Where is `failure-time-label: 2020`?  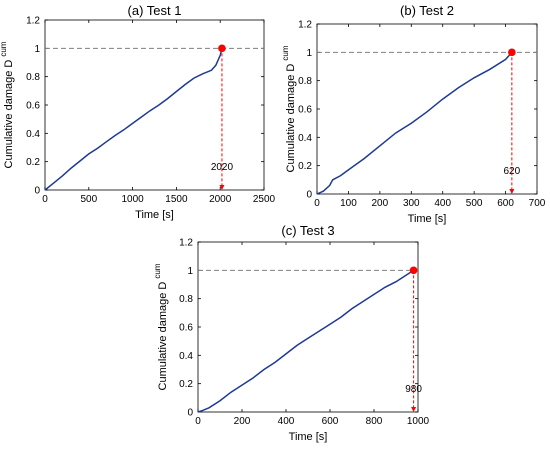 failure-time-label: 2020 is located at coordinates (222, 167).